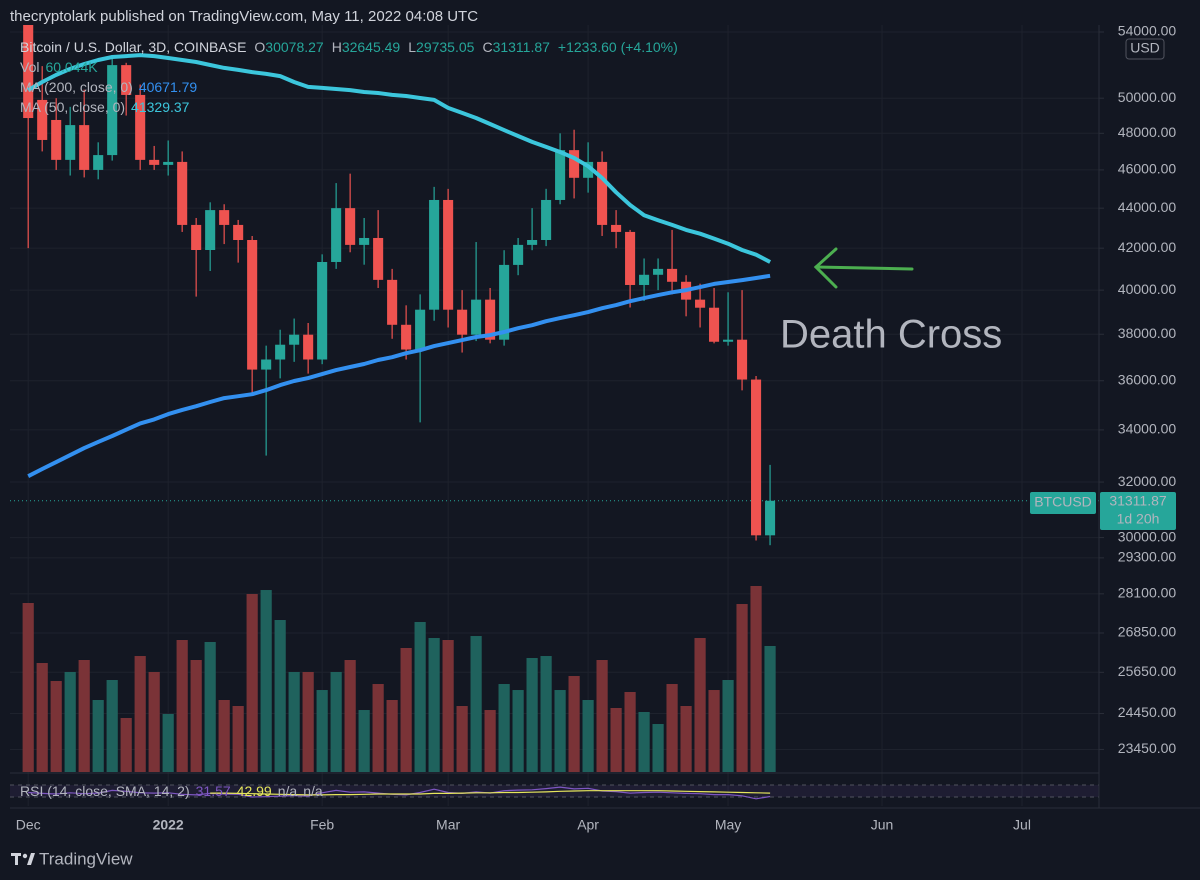 This screenshot has width=1200, height=880. What do you see at coordinates (105, 791) in the screenshot?
I see `rsi-name: RSI (14, close, SMA, 14, 2)` at bounding box center [105, 791].